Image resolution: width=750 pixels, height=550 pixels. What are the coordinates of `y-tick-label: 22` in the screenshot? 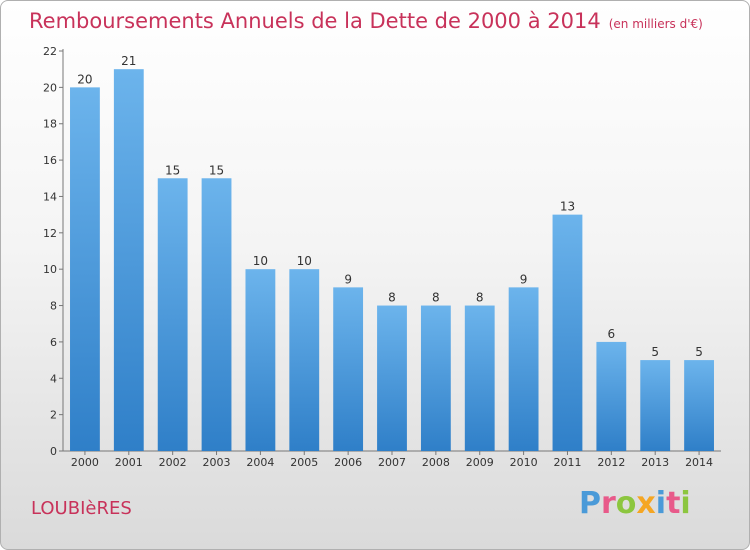 It's located at (50, 51).